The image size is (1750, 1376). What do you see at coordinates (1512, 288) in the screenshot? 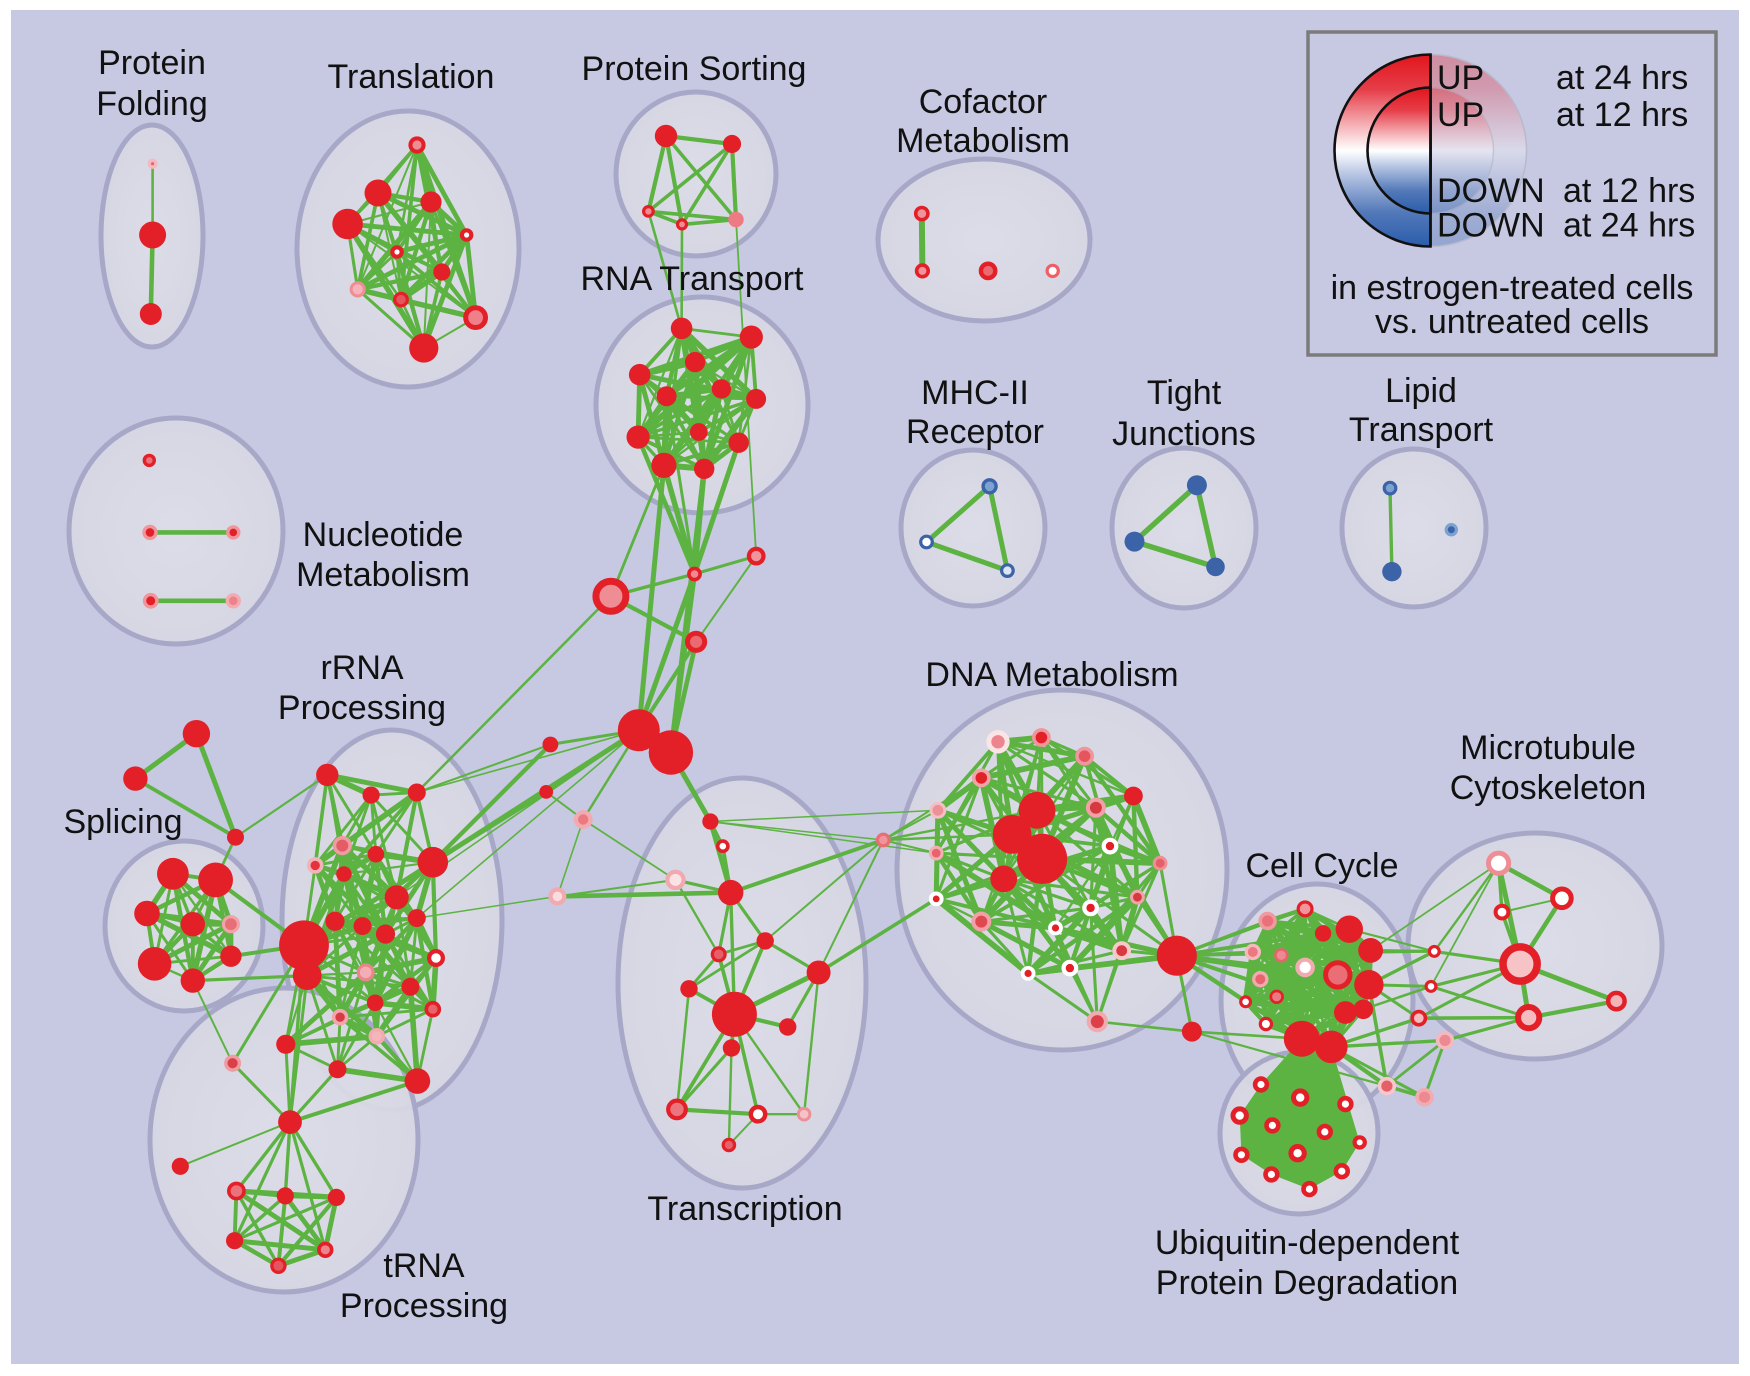
I see `svg-text: in estrogen-treated cells` at bounding box center [1512, 288].